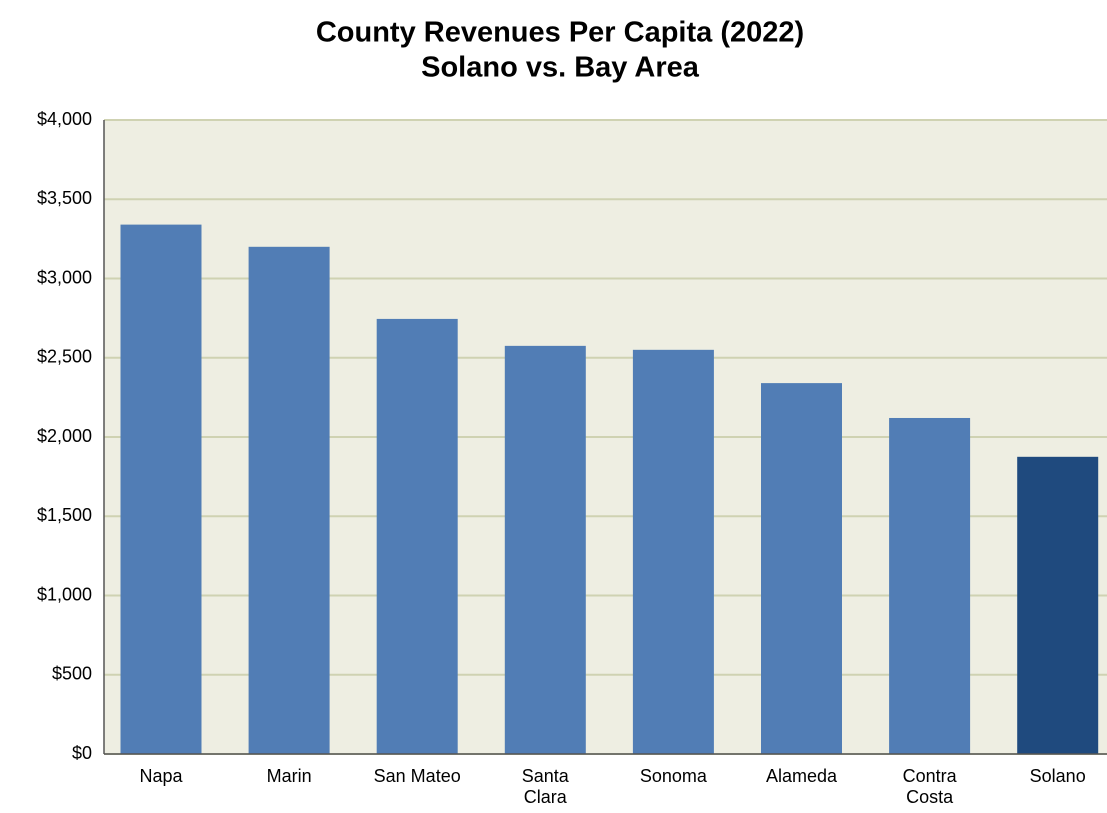 Image resolution: width=1107 pixels, height=813 pixels. I want to click on y-tick-label: $2,500, so click(64, 357).